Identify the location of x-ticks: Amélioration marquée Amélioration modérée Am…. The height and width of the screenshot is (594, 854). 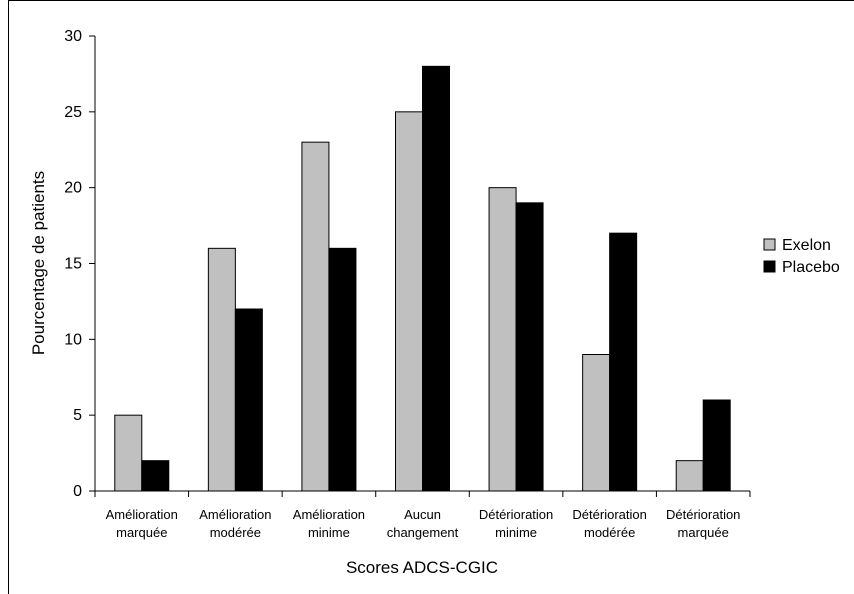
(422, 515).